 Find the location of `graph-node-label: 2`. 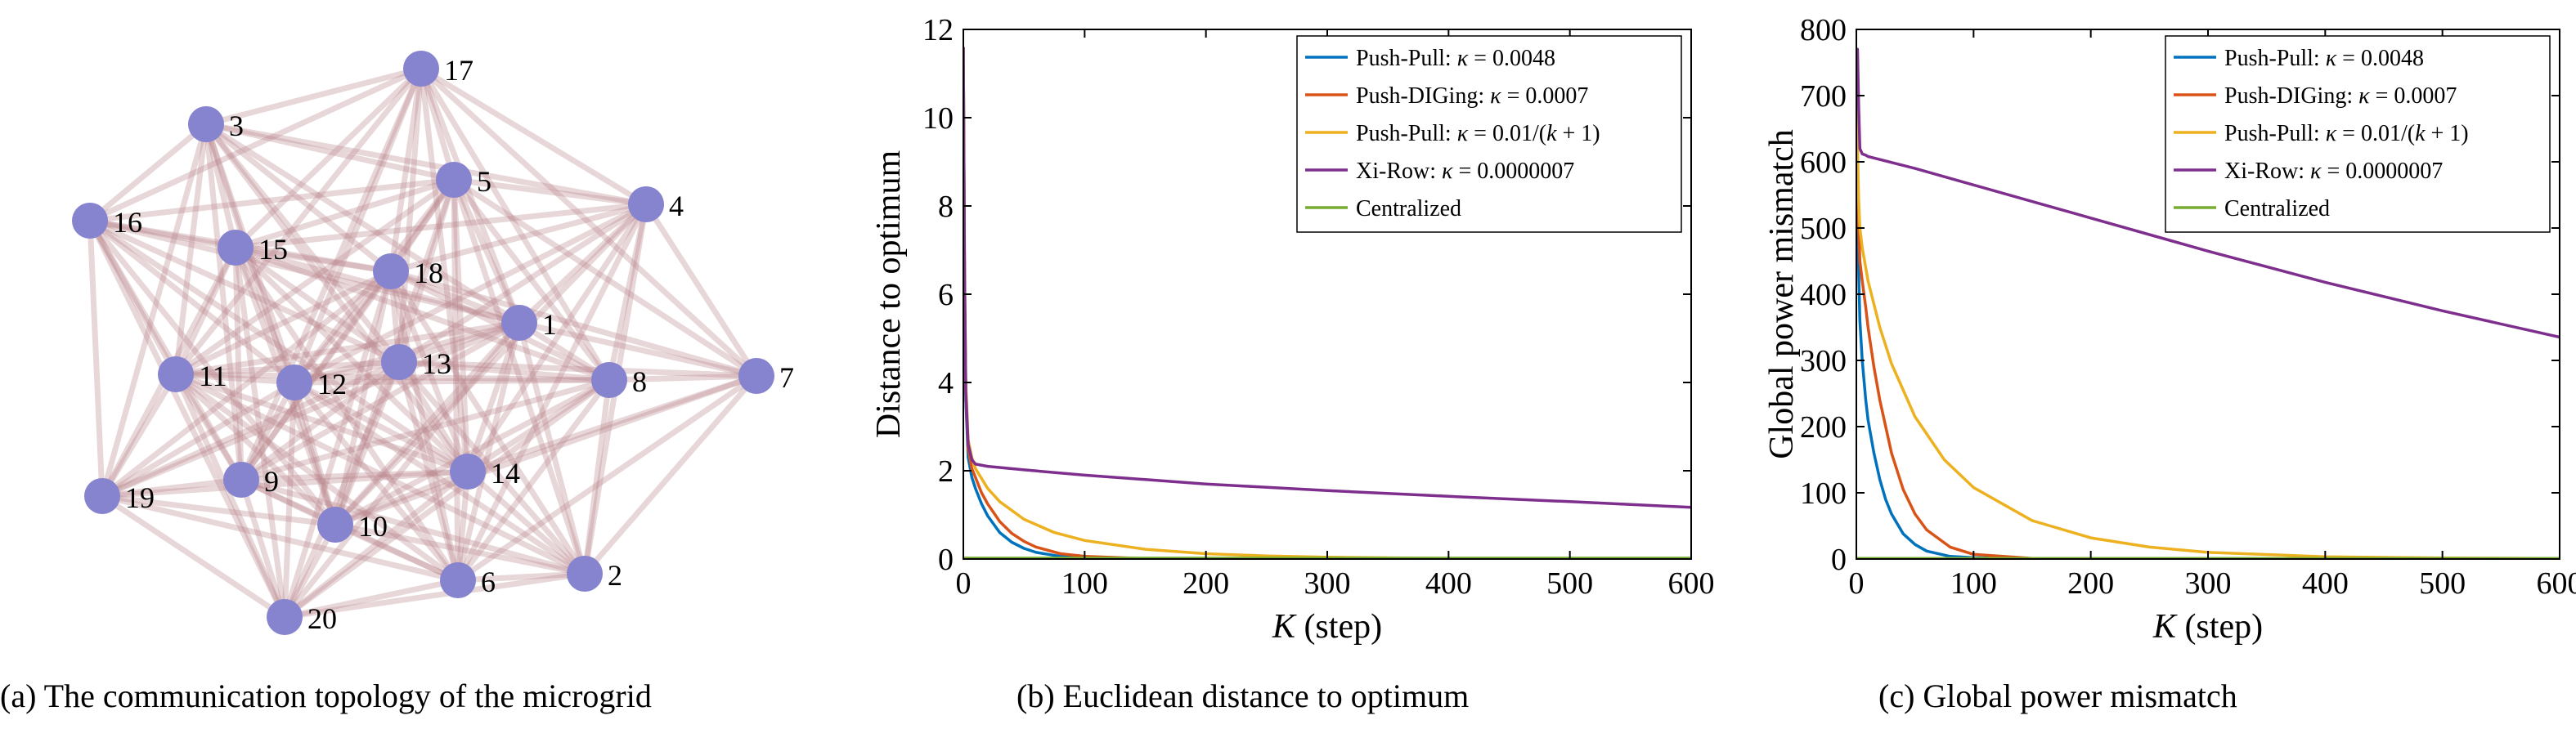

graph-node-label: 2 is located at coordinates (615, 575).